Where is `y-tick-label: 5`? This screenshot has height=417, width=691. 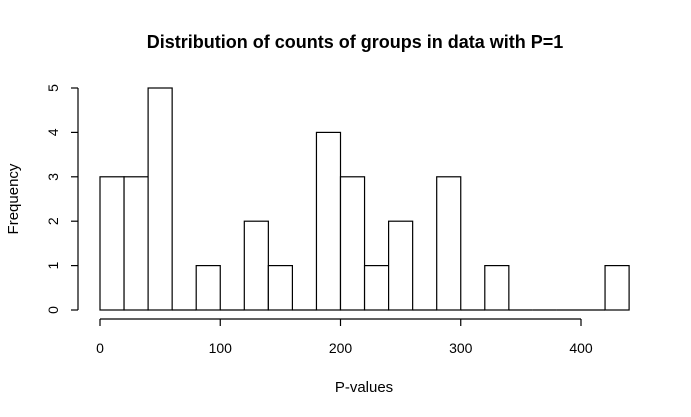
y-tick-label: 5 is located at coordinates (53, 88).